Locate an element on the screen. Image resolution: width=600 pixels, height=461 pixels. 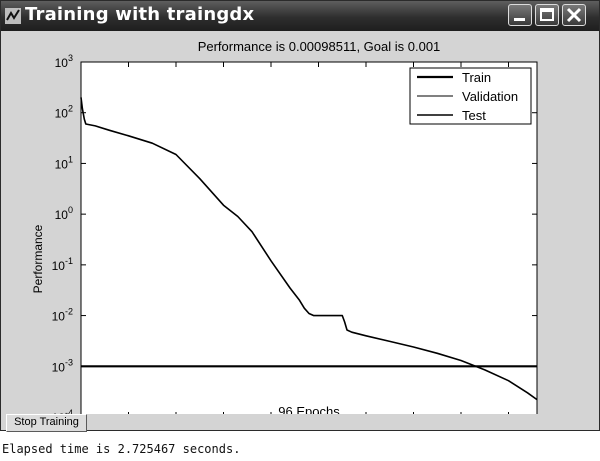
window-title: Training with traingdx is located at coordinates (140, 14).